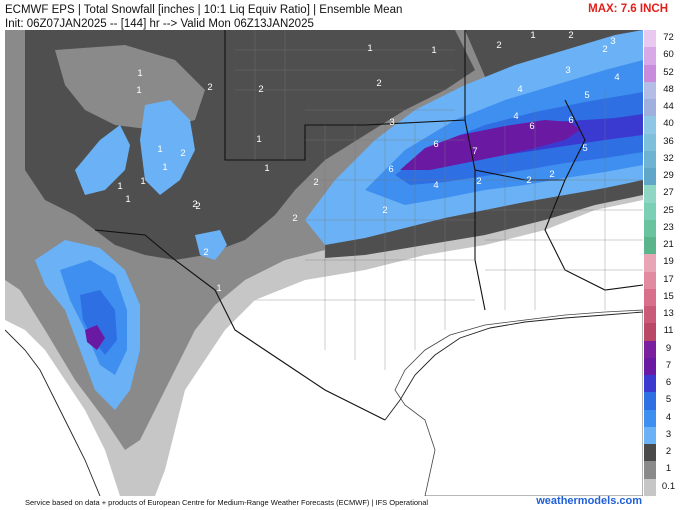 This screenshot has height=510, width=680. Describe the element at coordinates (668, 124) in the screenshot. I see `colorbar-label: 40` at that location.